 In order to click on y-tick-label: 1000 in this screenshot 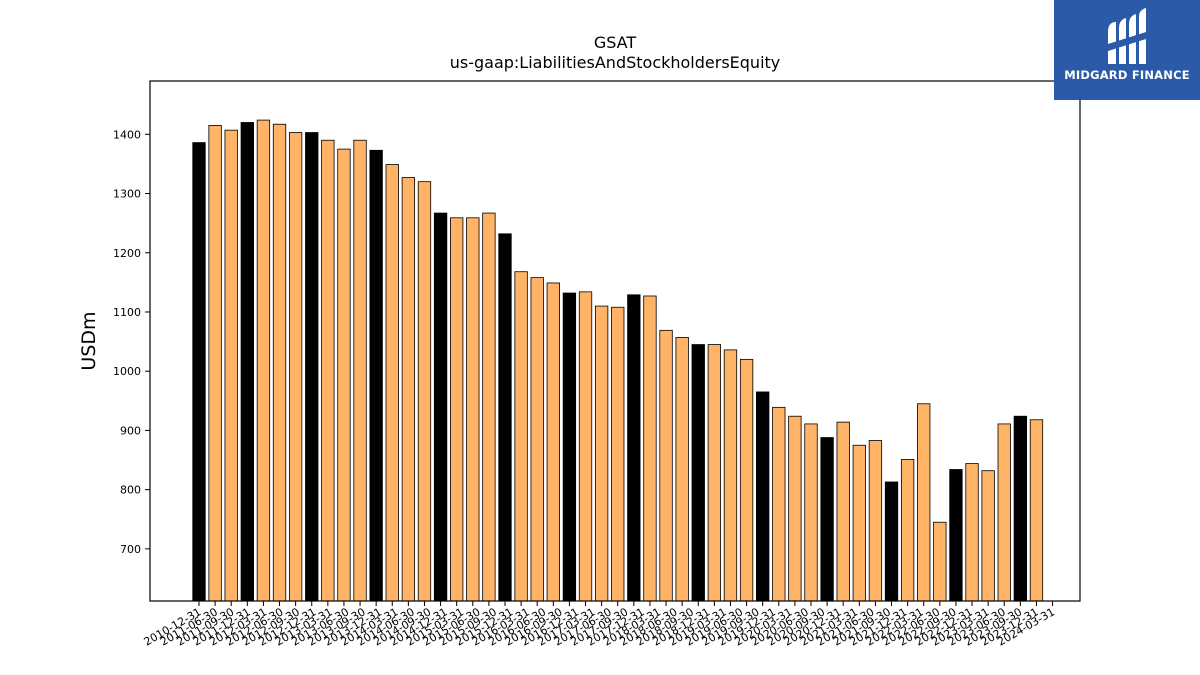, I will do `click(127, 371)`.